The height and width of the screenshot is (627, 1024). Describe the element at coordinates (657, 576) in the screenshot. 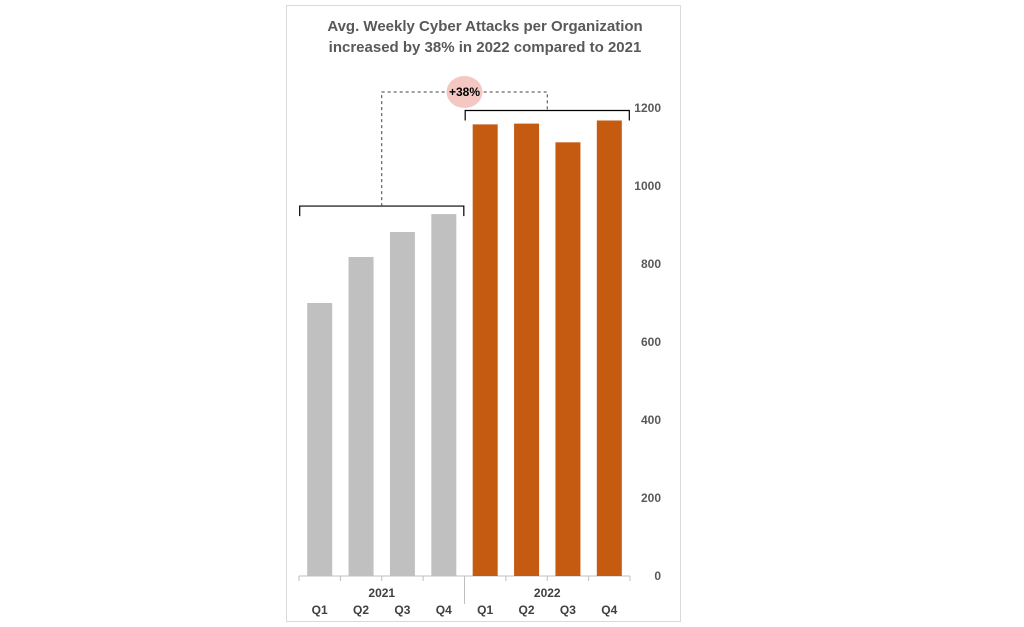

I see `y-tick-label: 0` at that location.